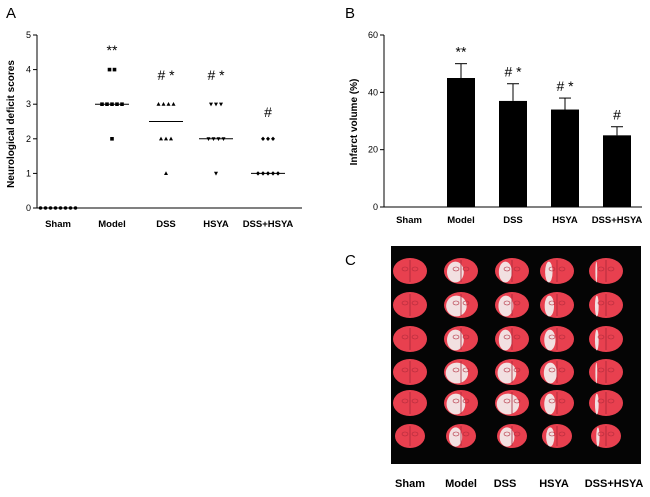  What do you see at coordinates (461, 484) in the screenshot?
I see `photo-column-label: Model` at bounding box center [461, 484].